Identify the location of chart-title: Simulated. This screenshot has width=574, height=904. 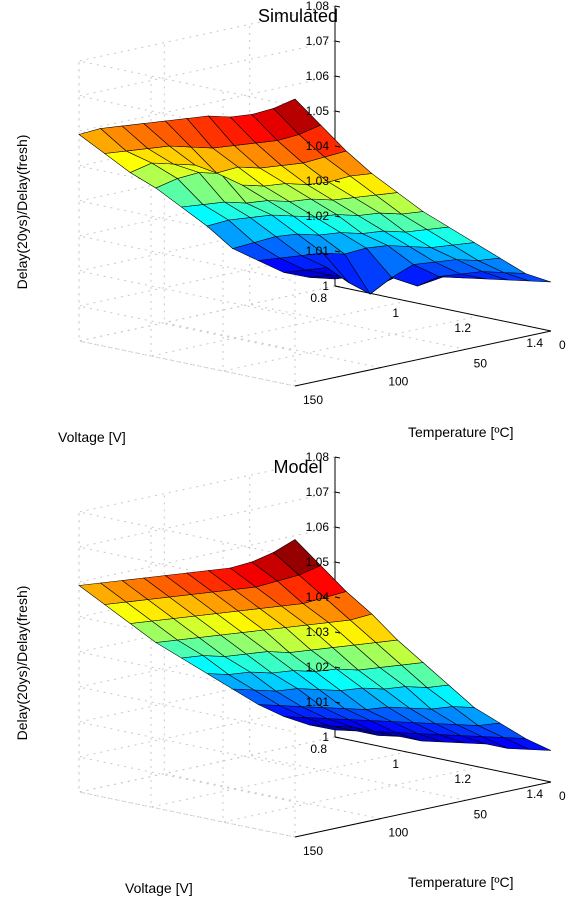
(298, 16).